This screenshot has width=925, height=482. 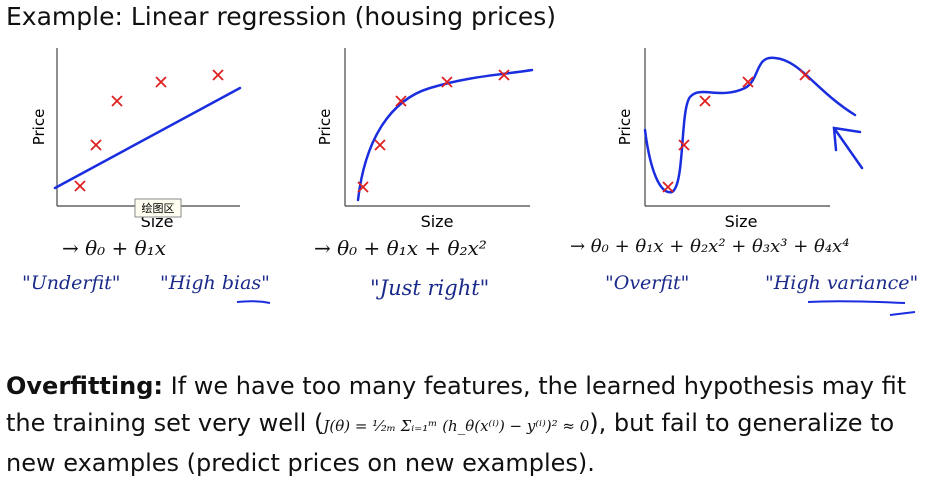 I want to click on annotation: "High bias", so click(x=215, y=283).